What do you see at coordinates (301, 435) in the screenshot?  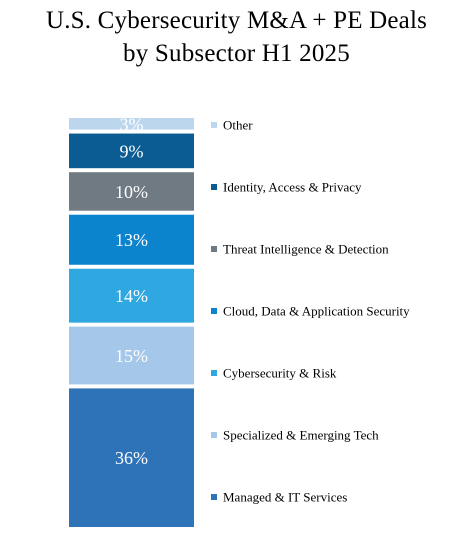 I see `legend-label-2: Specialized & Emerging Tech` at bounding box center [301, 435].